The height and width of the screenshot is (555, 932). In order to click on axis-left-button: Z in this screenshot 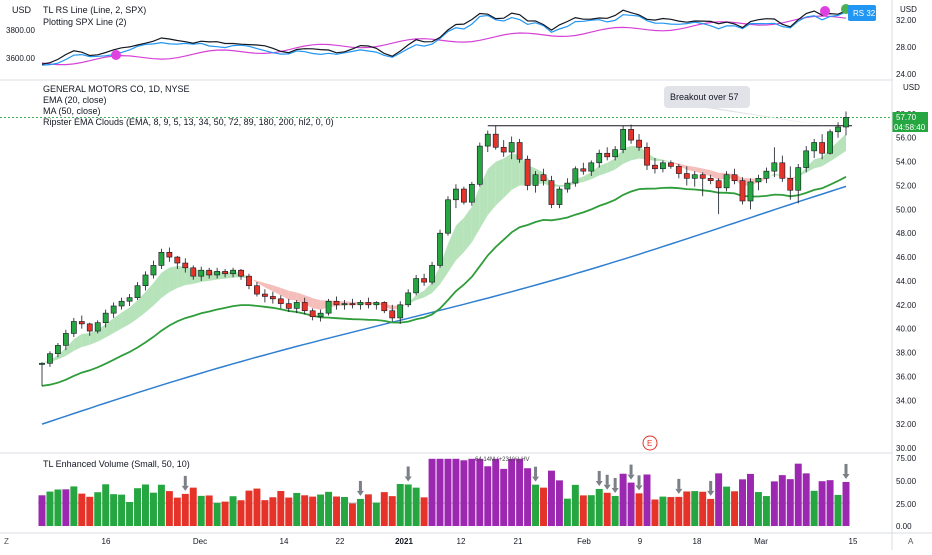, I will do `click(6, 541)`.